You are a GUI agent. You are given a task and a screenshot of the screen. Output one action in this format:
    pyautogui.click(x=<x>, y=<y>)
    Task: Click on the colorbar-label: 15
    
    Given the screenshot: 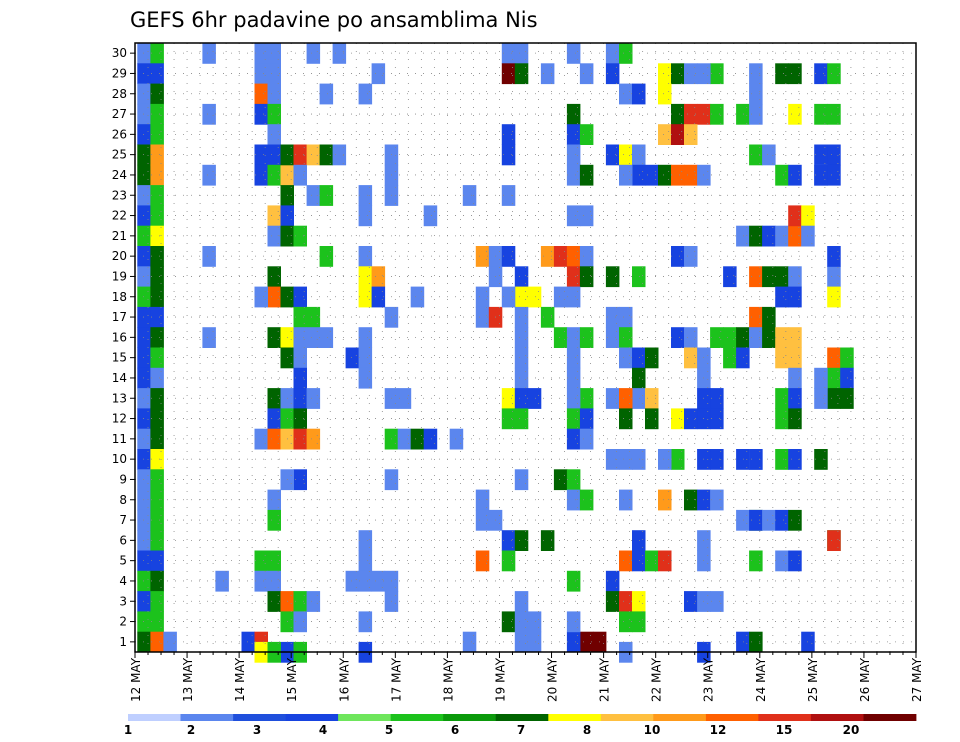 What is the action you would take?
    pyautogui.click(x=784, y=730)
    